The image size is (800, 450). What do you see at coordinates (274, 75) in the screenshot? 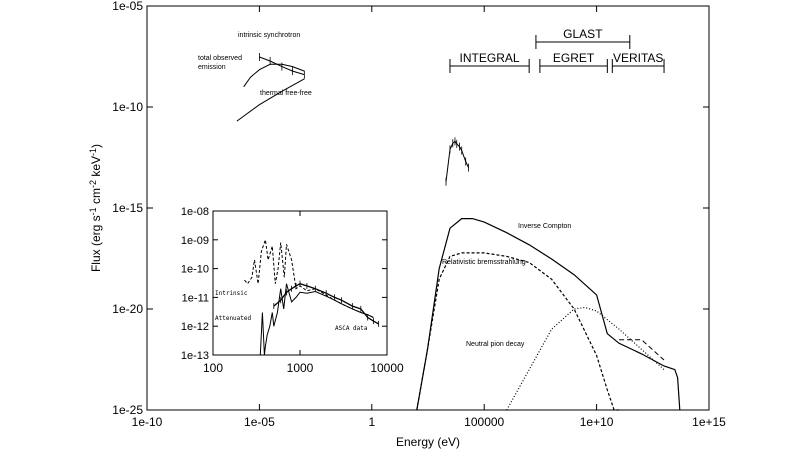
I see `series-total-observed-emission` at bounding box center [274, 75].